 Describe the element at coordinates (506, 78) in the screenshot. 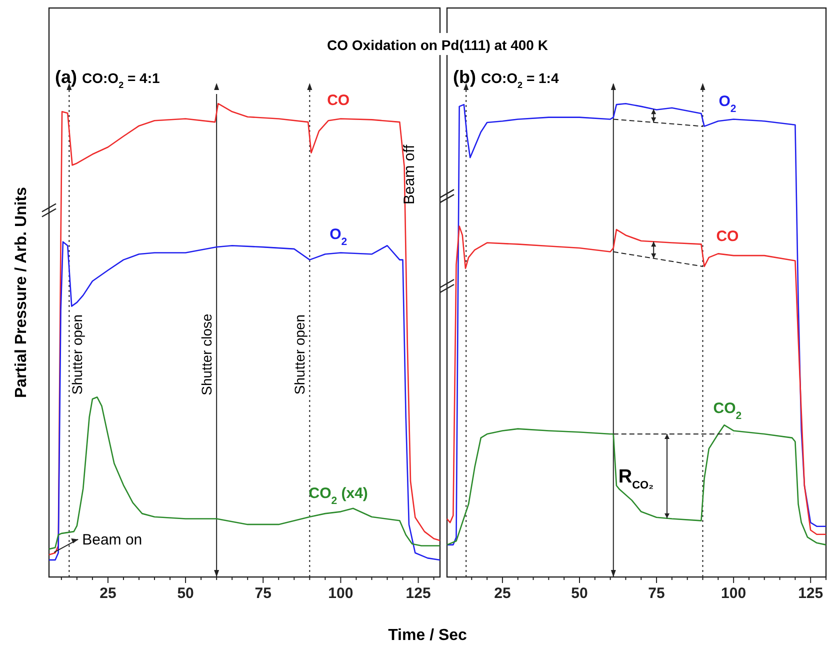

I see `chart-subtitle: (b) CO:O$_{2}$ = 1:4` at that location.